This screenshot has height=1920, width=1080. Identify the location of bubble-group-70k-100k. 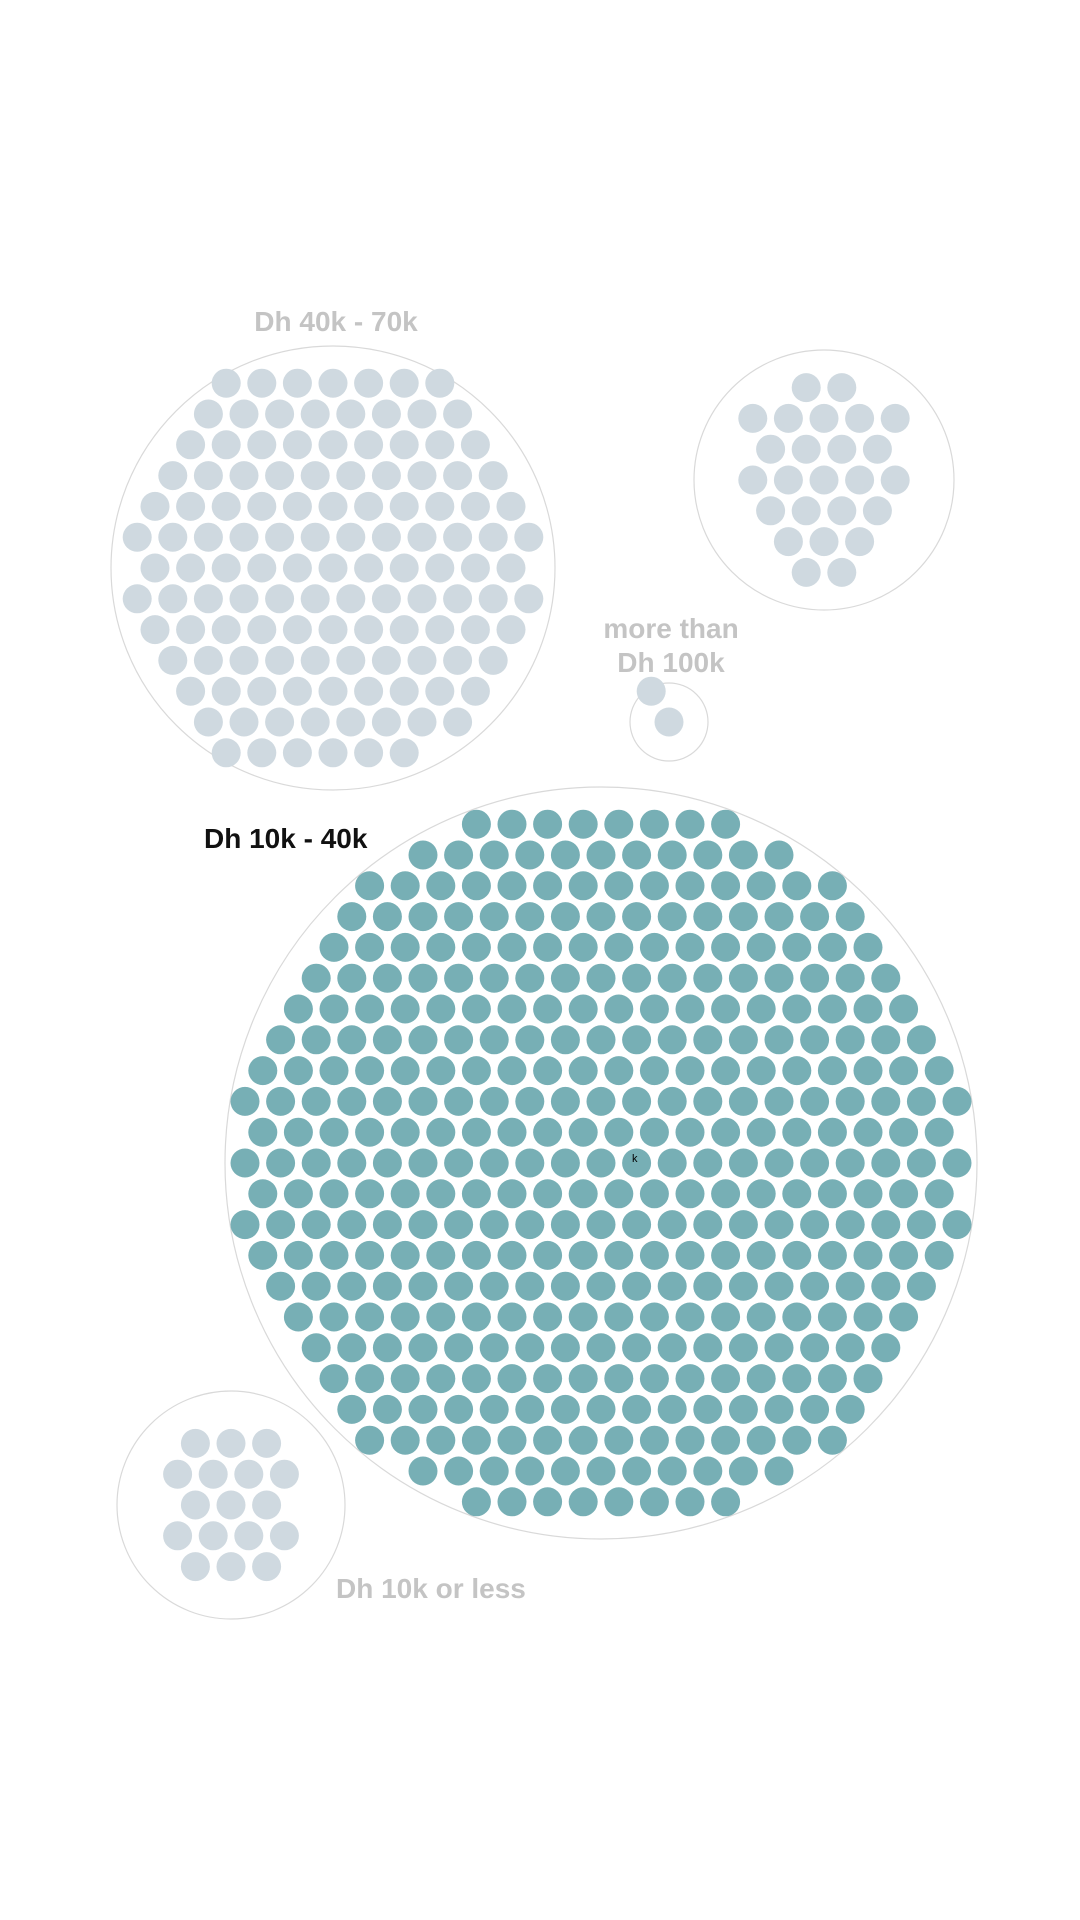
(824, 480).